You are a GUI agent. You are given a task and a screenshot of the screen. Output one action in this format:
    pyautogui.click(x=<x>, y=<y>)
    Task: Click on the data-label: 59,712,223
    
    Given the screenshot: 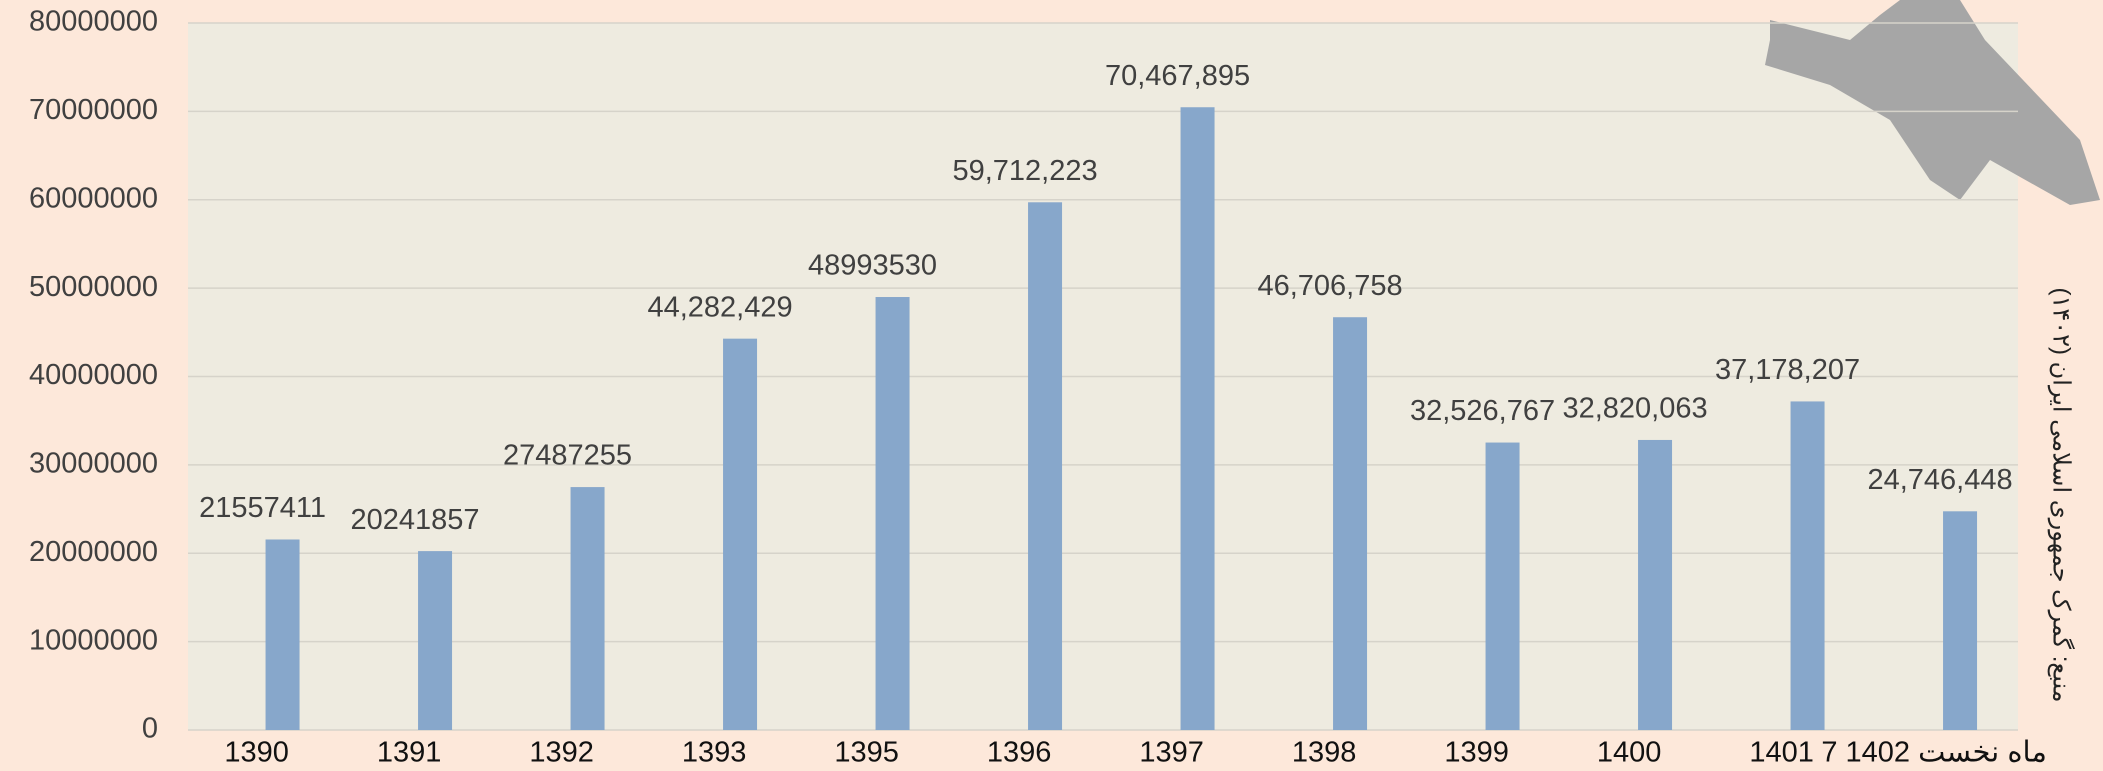 What is the action you would take?
    pyautogui.click(x=1024, y=171)
    